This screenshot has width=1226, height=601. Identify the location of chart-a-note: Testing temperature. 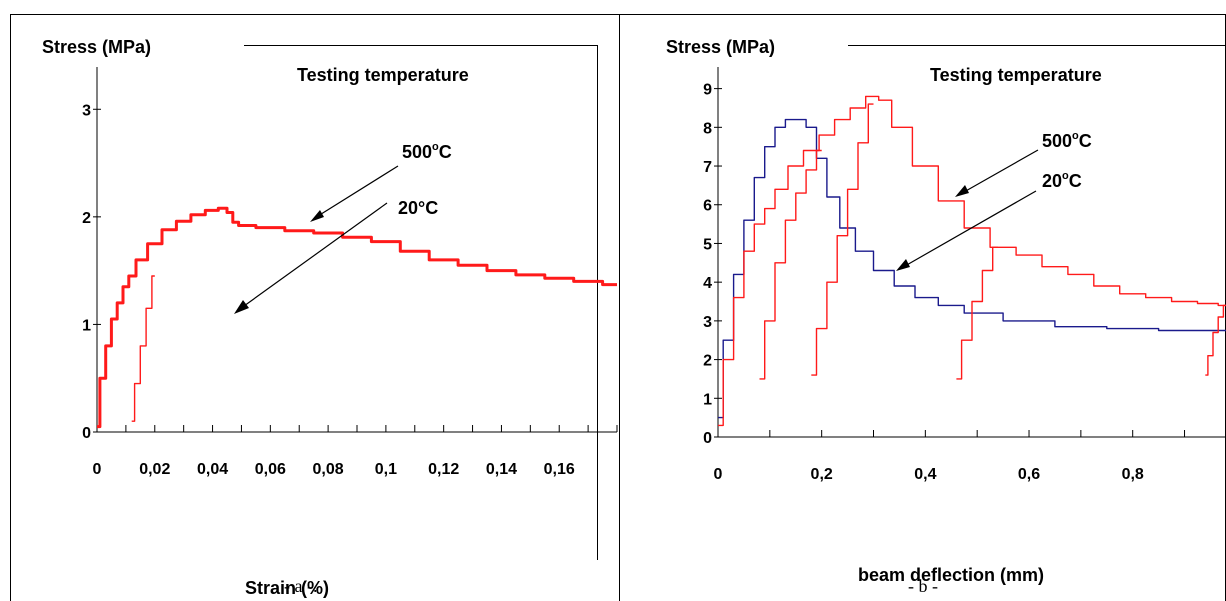
(383, 75).